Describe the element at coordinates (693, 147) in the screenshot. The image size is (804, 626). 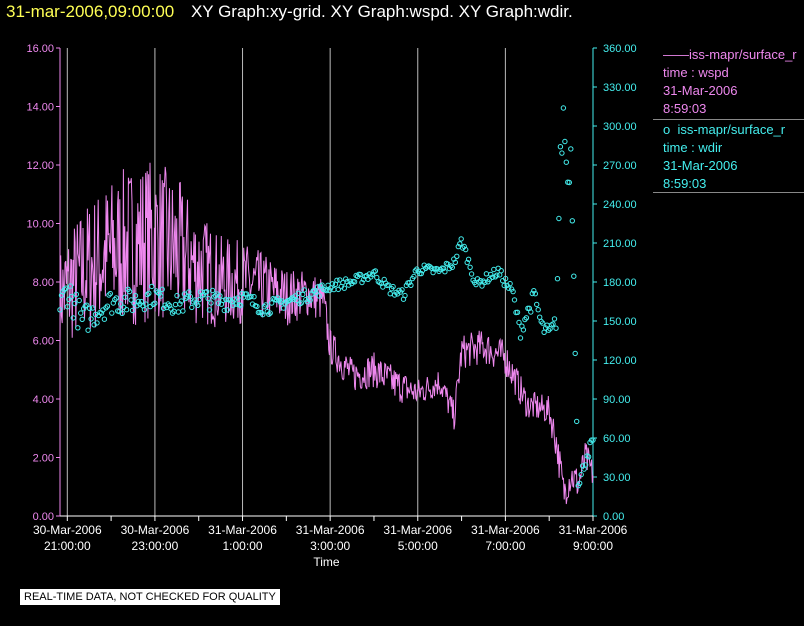
I see `legend-series-var: time : wdir` at that location.